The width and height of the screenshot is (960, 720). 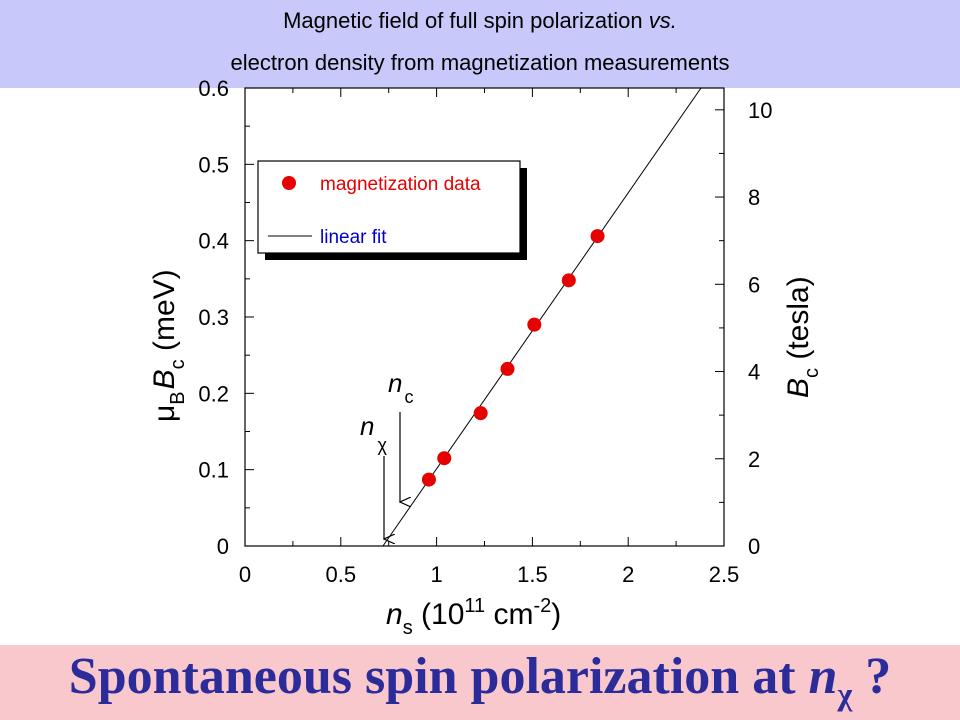 What do you see at coordinates (213, 317) in the screenshot?
I see `y-tick-label: 0.3` at bounding box center [213, 317].